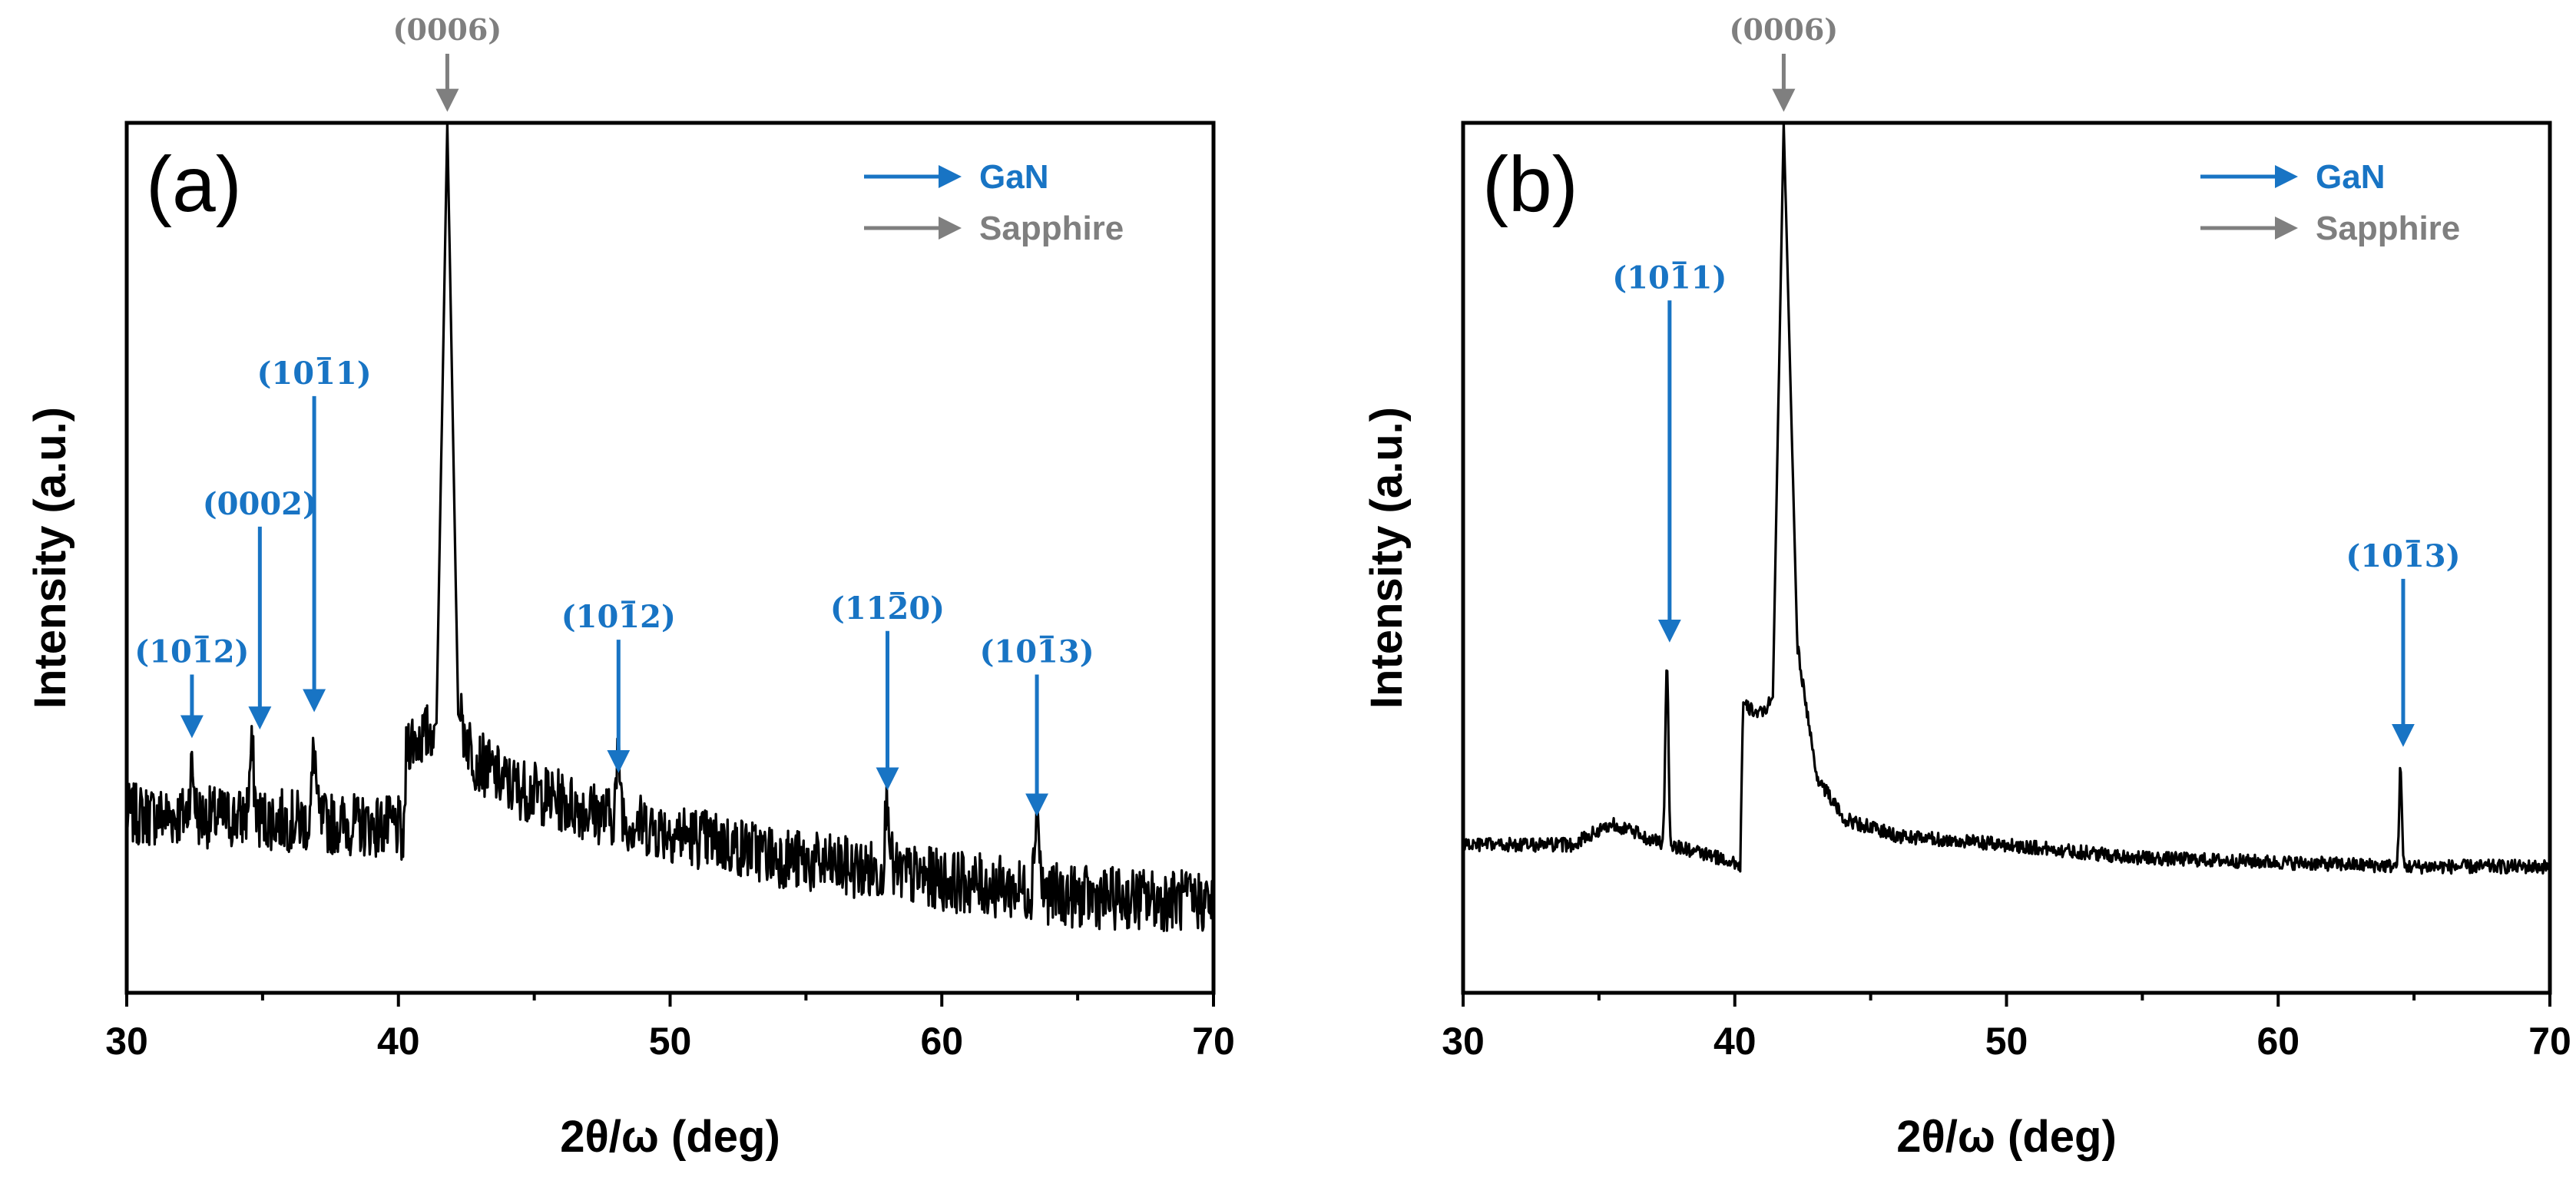 Image resolution: width=2576 pixels, height=1184 pixels. Describe the element at coordinates (1530, 185) in the screenshot. I see `panel-label: (b)` at that location.